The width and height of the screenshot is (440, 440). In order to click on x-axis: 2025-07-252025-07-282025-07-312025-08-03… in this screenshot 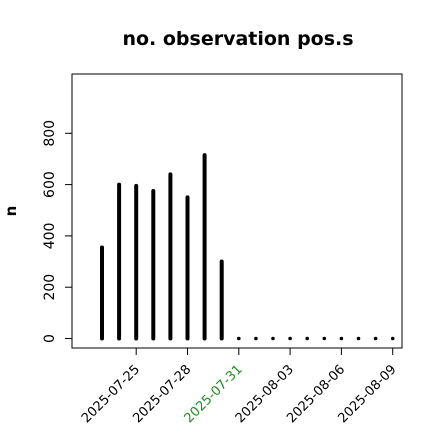, I will do `click(239, 386)`.